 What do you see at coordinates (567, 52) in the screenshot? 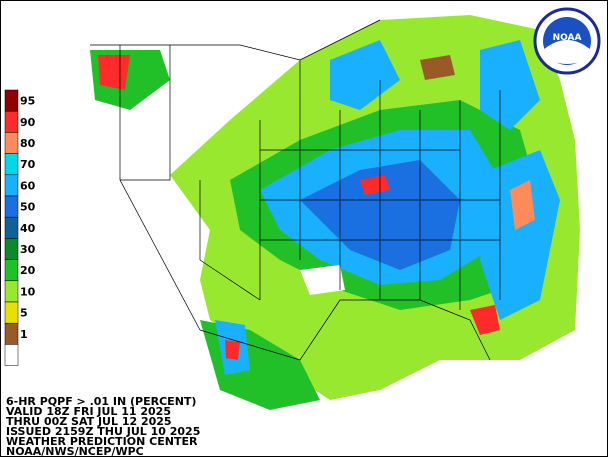
I see `logo-wave` at bounding box center [567, 52].